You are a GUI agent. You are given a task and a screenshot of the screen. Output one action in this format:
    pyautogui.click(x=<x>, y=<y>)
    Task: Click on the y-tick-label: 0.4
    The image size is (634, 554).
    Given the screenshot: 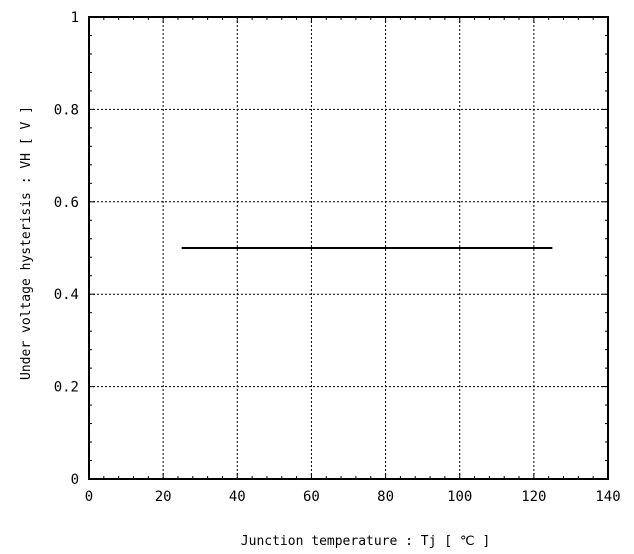 What is the action you would take?
    pyautogui.click(x=66, y=295)
    